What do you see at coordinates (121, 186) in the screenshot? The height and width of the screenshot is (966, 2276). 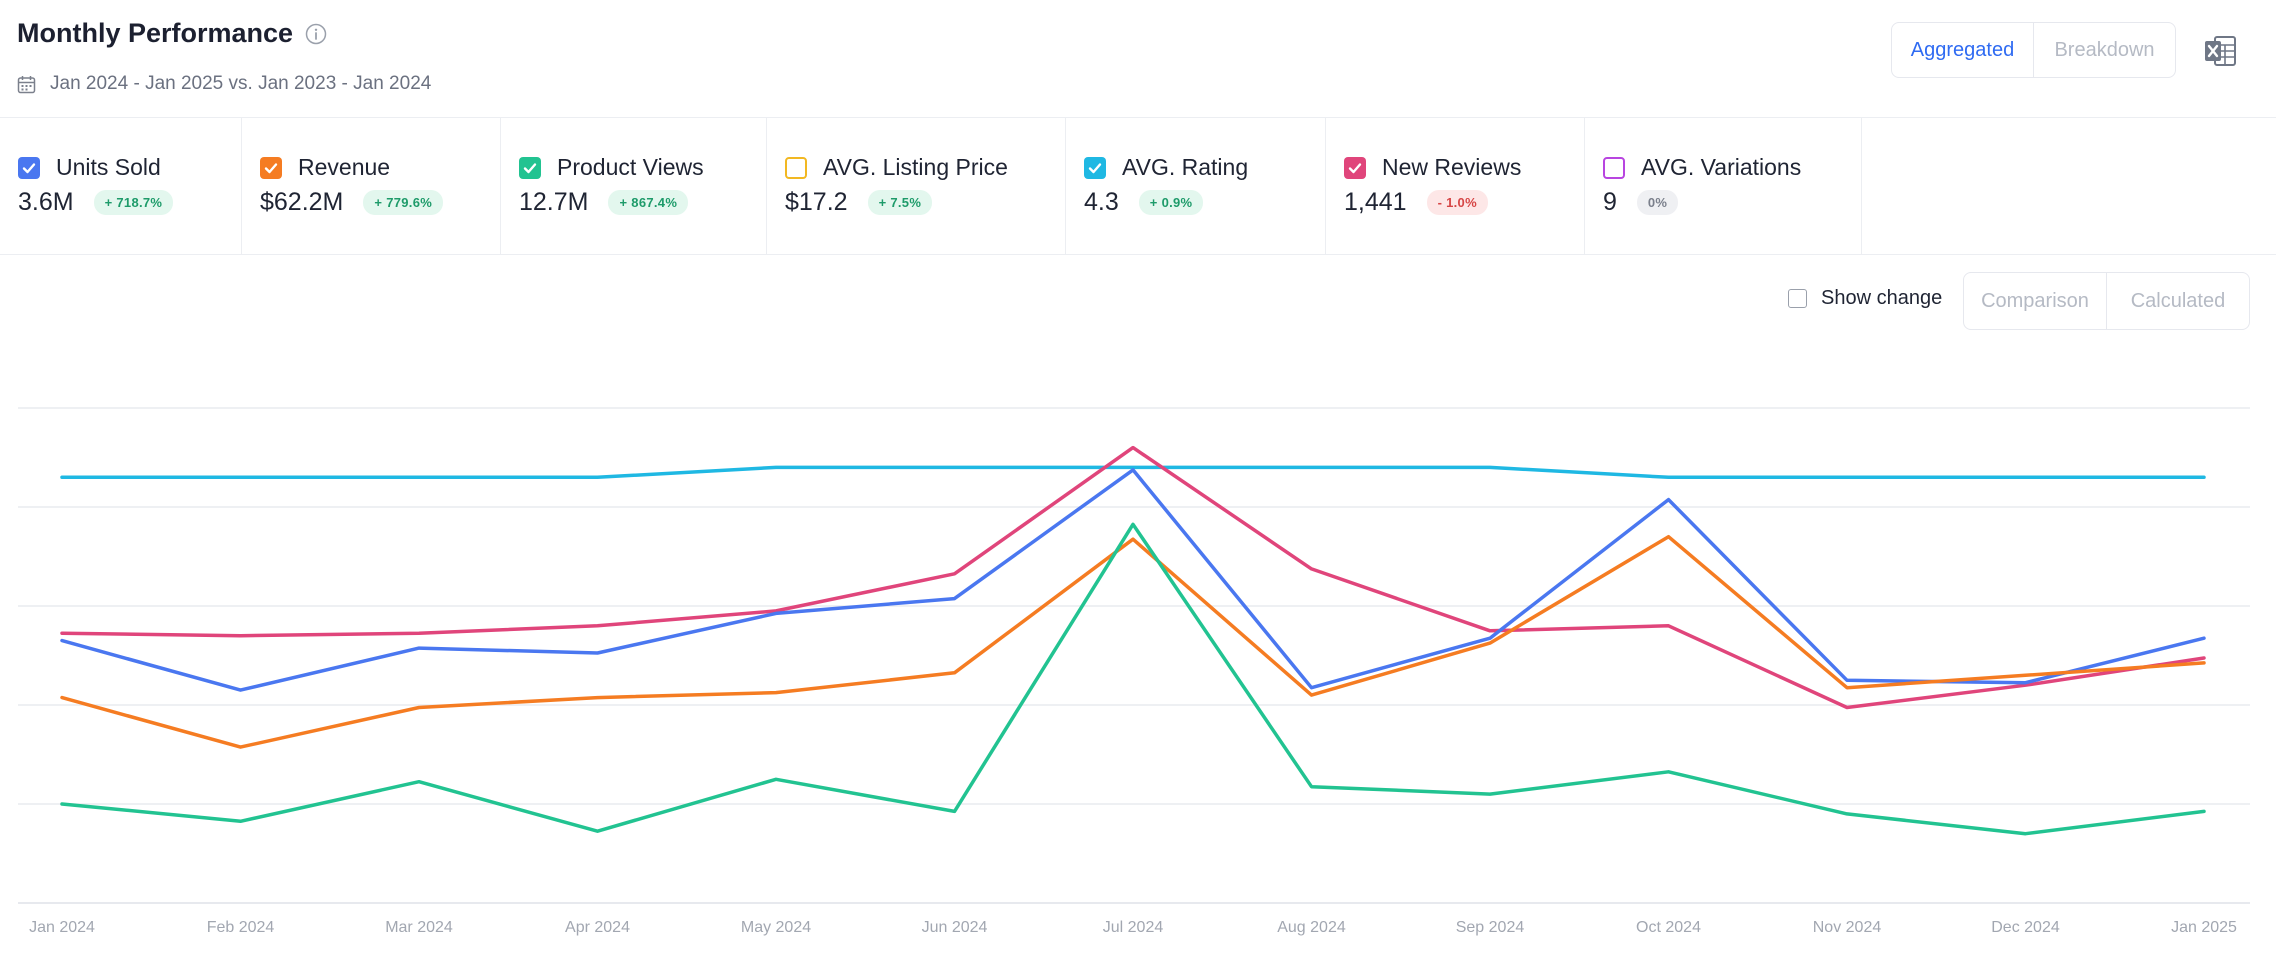 I see `metric-card: Units Sold 3.6M + 718.7%` at bounding box center [121, 186].